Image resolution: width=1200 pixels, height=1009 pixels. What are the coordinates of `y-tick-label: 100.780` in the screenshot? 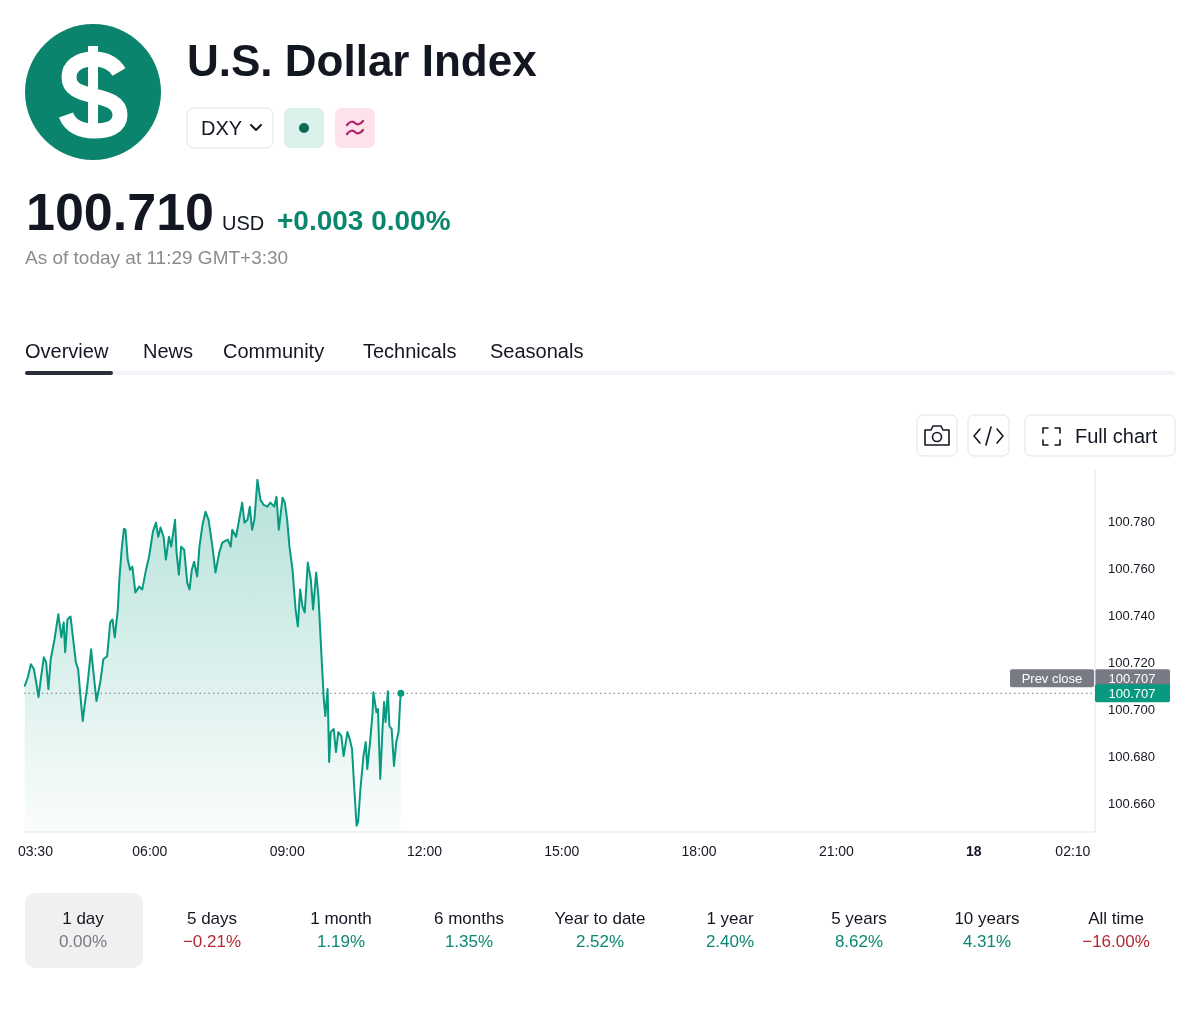 It's located at (1131, 522).